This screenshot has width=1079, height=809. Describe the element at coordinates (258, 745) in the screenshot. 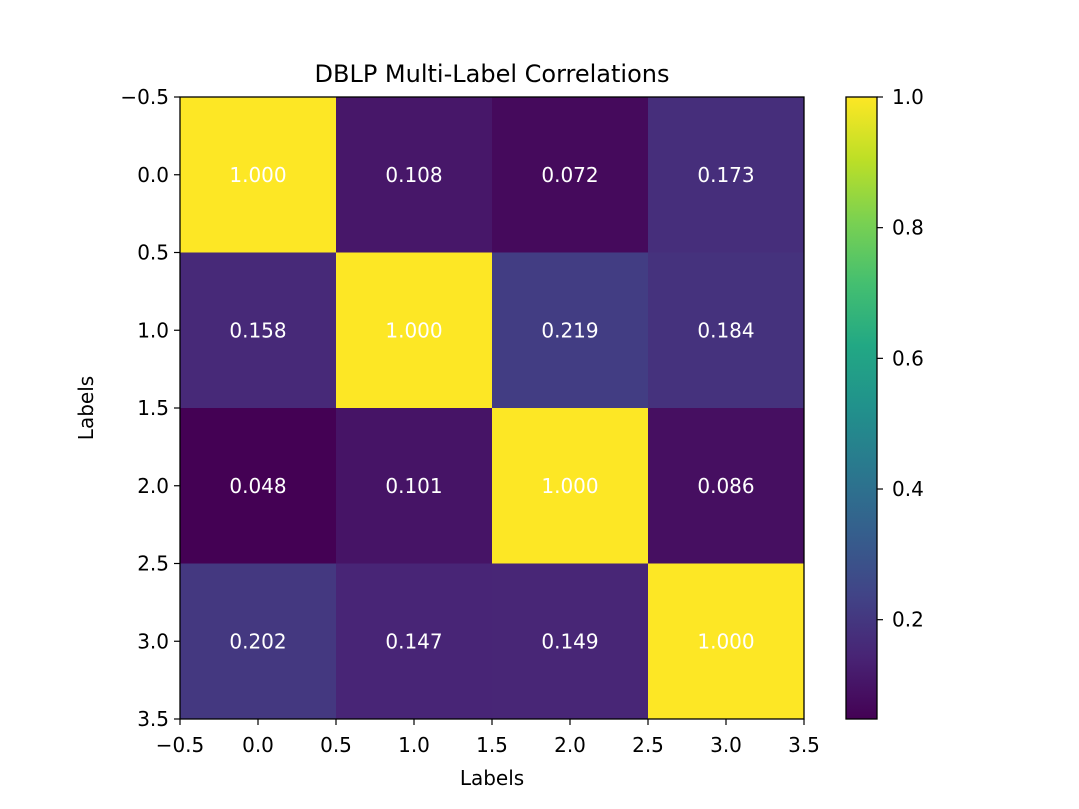

I see `x-tick-label: 0.0` at that location.